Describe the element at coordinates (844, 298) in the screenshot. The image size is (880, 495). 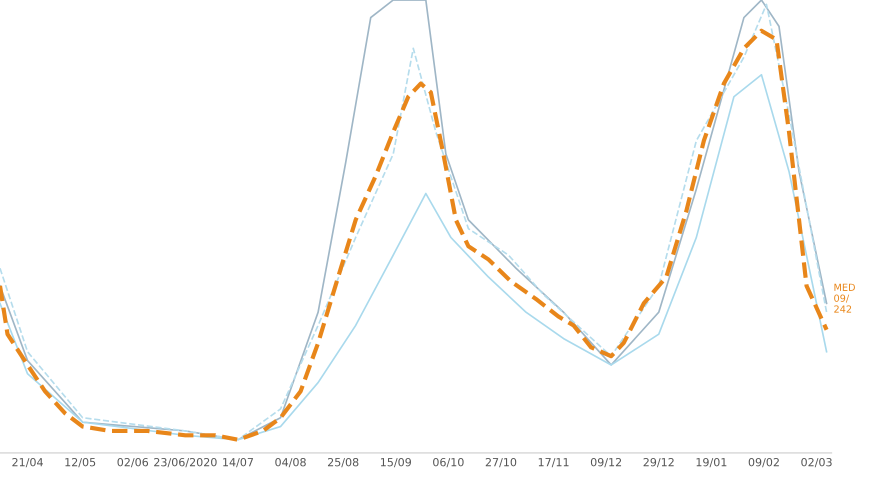
I see `annotation: MED 09/ 242` at that location.